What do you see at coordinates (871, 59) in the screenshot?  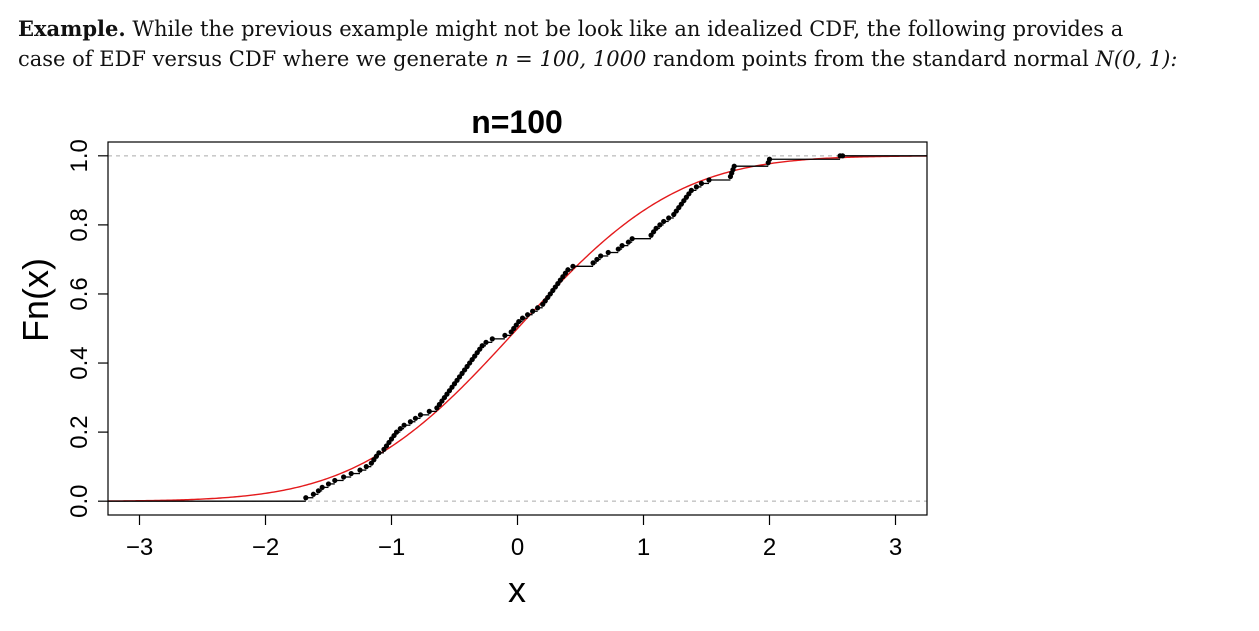 I see `line2-mid-text: random points from the standard normal` at bounding box center [871, 59].